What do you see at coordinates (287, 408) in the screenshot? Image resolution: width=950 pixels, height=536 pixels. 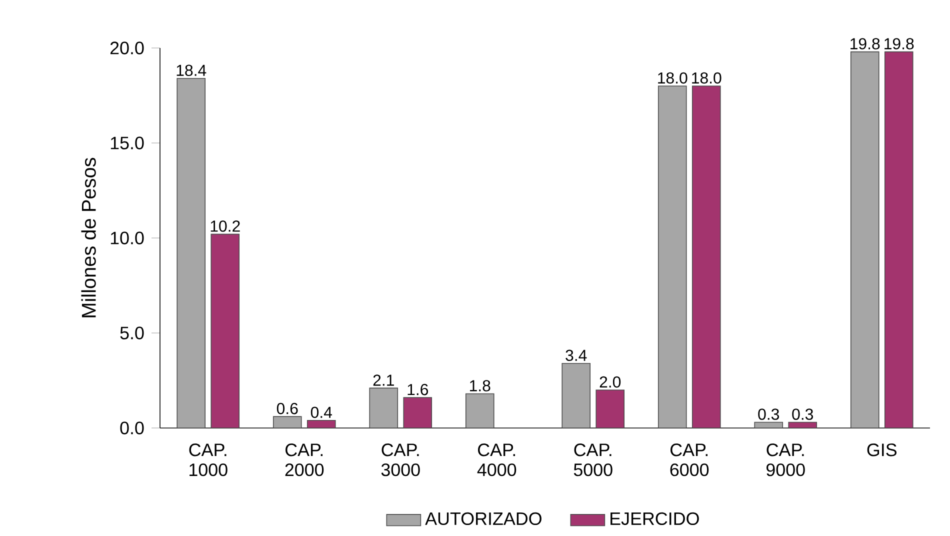 I see `data-label: 0.6` at bounding box center [287, 408].